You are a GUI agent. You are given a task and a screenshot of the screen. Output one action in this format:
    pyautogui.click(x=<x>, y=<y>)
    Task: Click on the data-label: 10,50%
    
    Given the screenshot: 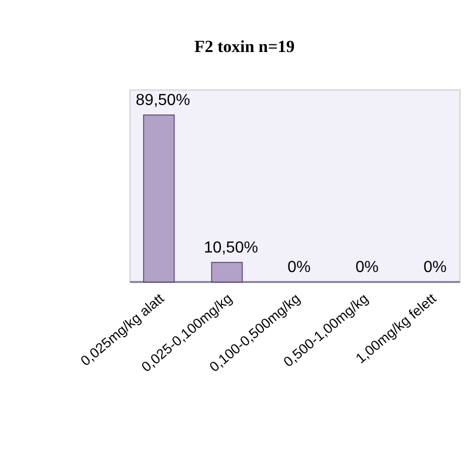 What is the action you would take?
    pyautogui.click(x=231, y=247)
    